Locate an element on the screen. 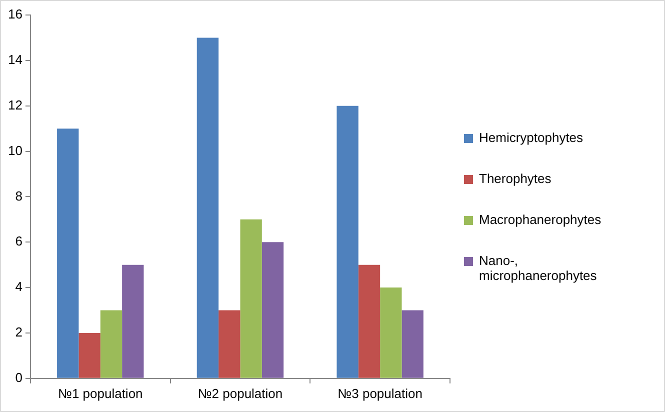 The height and width of the screenshot is (412, 665). x-tick-label: №2 population is located at coordinates (240, 393).